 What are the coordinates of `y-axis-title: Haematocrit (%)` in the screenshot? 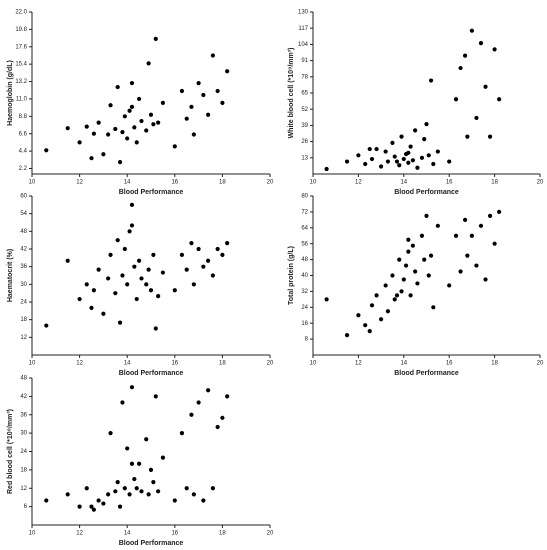 It's located at (10, 275).